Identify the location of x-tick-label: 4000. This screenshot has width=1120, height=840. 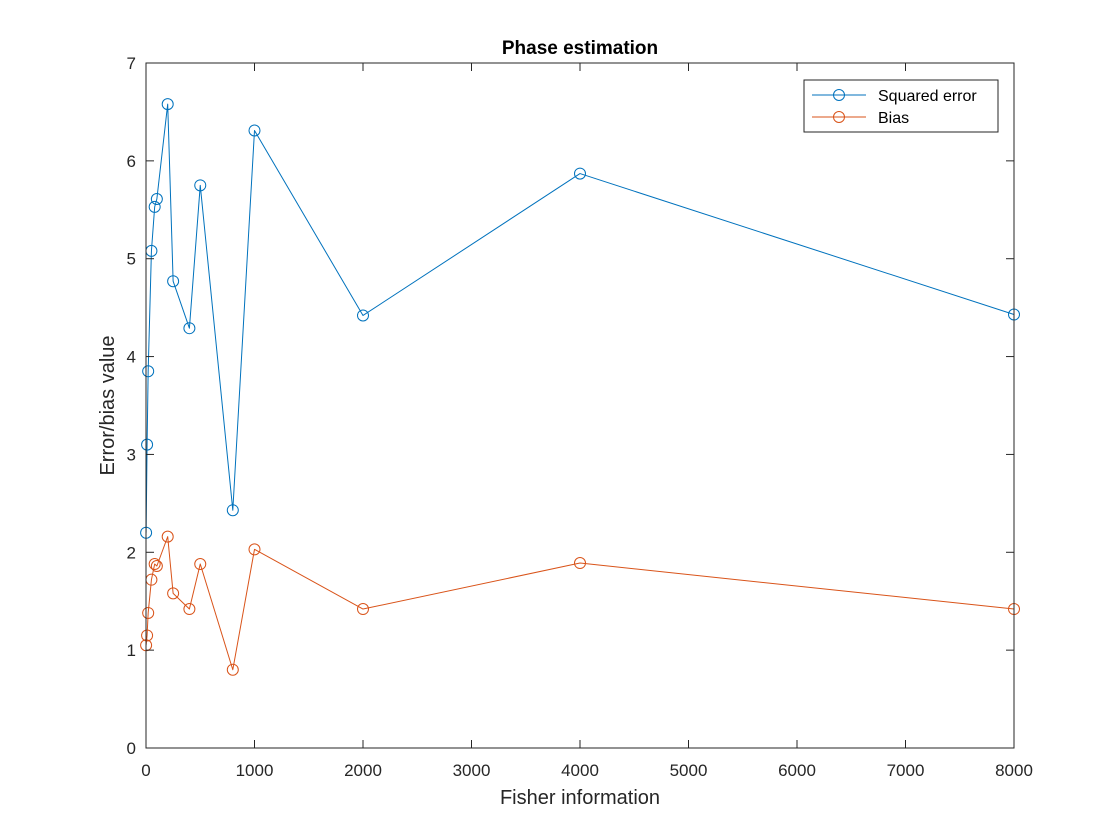
(580, 770).